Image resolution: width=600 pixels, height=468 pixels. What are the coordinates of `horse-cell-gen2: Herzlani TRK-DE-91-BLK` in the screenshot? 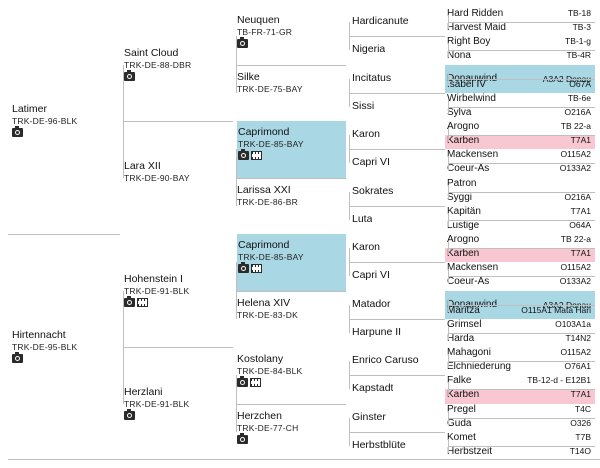 It's located at (176, 403).